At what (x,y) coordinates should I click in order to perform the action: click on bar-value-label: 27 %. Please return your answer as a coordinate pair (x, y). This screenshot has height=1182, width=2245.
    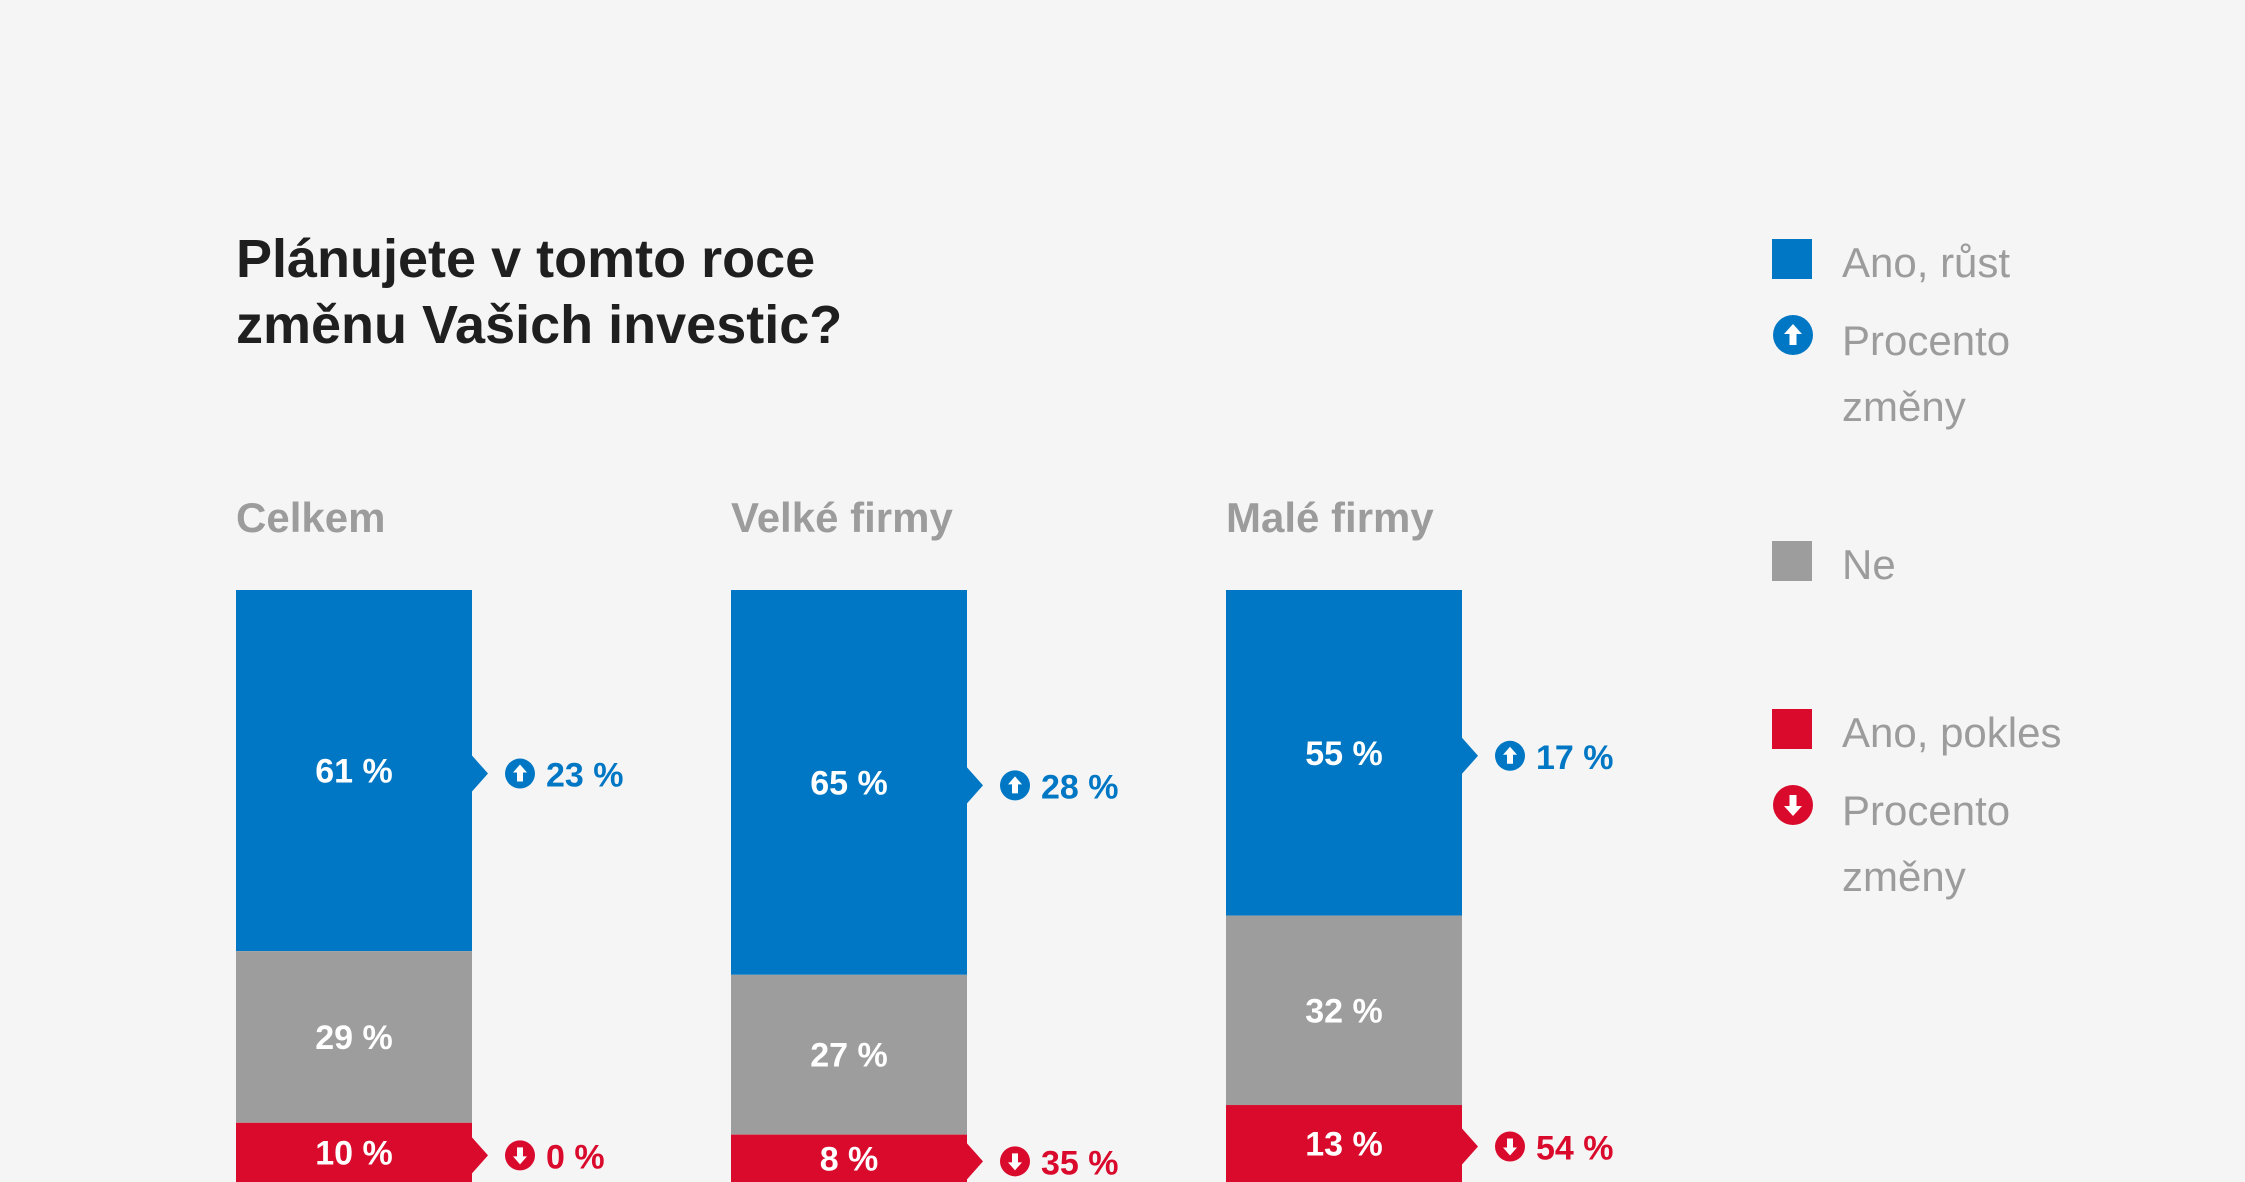
    Looking at the image, I should click on (849, 1056).